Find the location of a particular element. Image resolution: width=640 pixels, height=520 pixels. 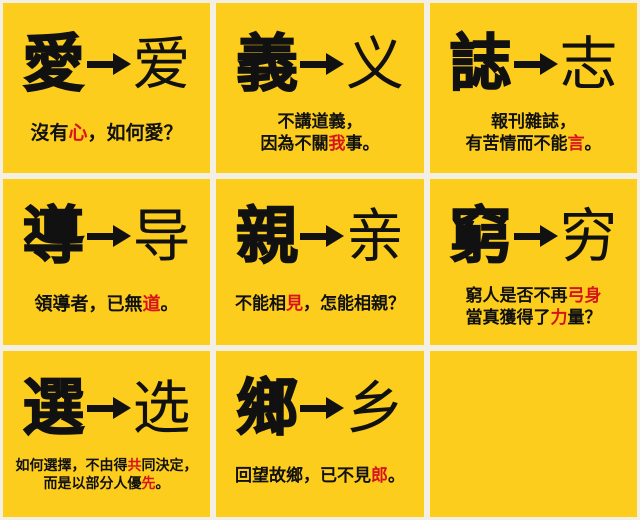

caption: 回望故鄉，已不見郎。 is located at coordinates (320, 476).